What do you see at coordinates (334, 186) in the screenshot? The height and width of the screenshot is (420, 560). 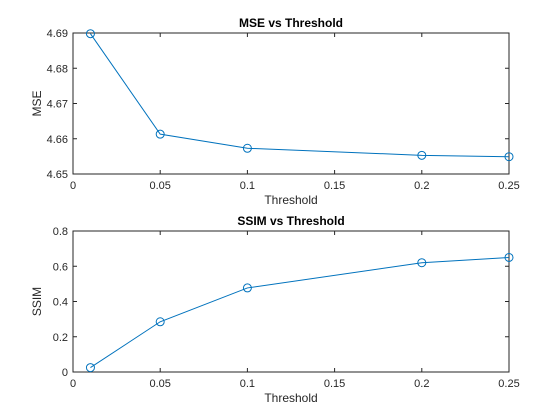 I see `mse-x-tick-label: 0.15` at bounding box center [334, 186].